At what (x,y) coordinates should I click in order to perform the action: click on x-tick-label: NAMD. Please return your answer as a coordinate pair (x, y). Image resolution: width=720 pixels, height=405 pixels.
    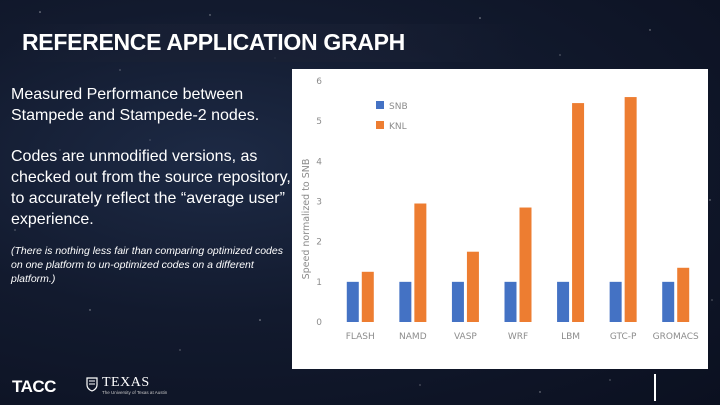
    Looking at the image, I should click on (413, 337).